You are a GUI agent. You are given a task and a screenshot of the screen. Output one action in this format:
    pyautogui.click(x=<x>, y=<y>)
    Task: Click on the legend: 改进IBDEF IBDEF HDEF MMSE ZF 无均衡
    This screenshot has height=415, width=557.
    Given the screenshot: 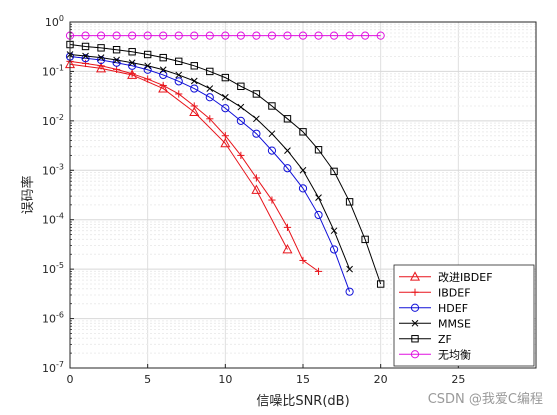 What is the action you would take?
    pyautogui.click(x=464, y=315)
    